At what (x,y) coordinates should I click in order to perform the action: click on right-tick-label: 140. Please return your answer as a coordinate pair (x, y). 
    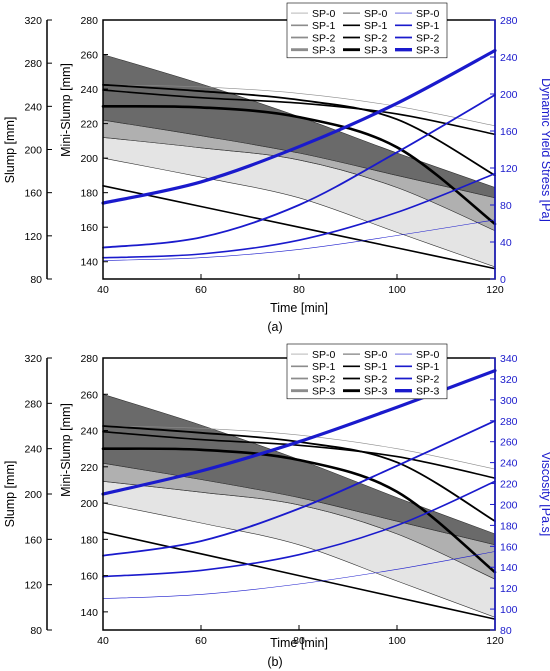
    Looking at the image, I should click on (509, 568).